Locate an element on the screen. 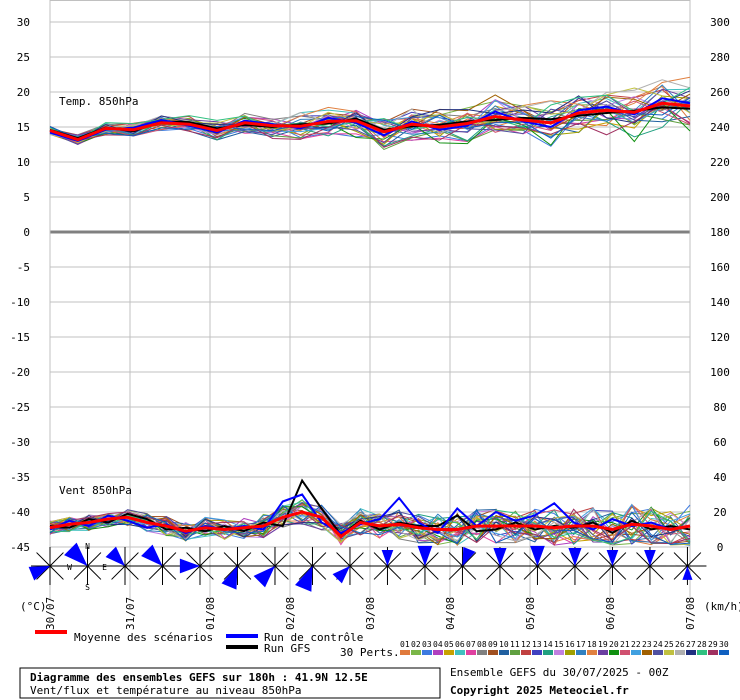  legend-gfs-label: Run GFS is located at coordinates (287, 648).